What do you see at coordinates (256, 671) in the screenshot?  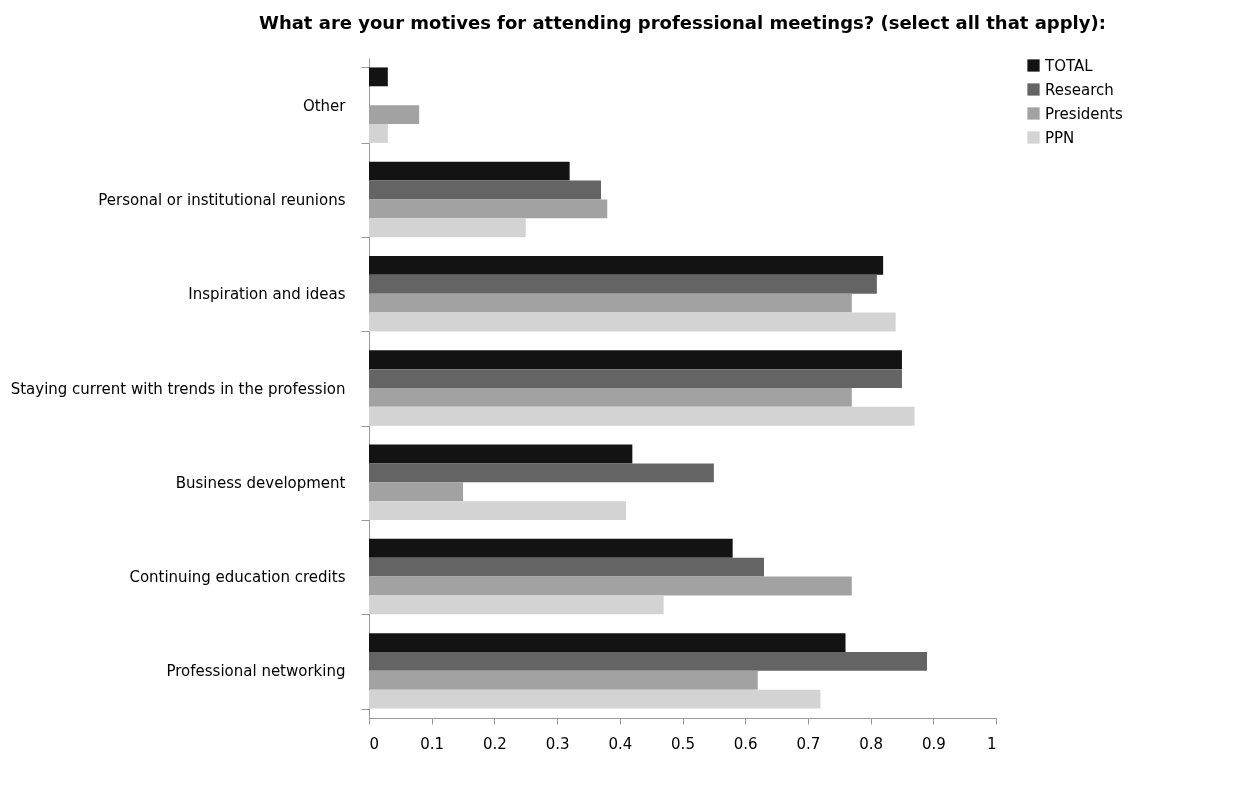 I see `y-tick-label: Professional networking` at bounding box center [256, 671].